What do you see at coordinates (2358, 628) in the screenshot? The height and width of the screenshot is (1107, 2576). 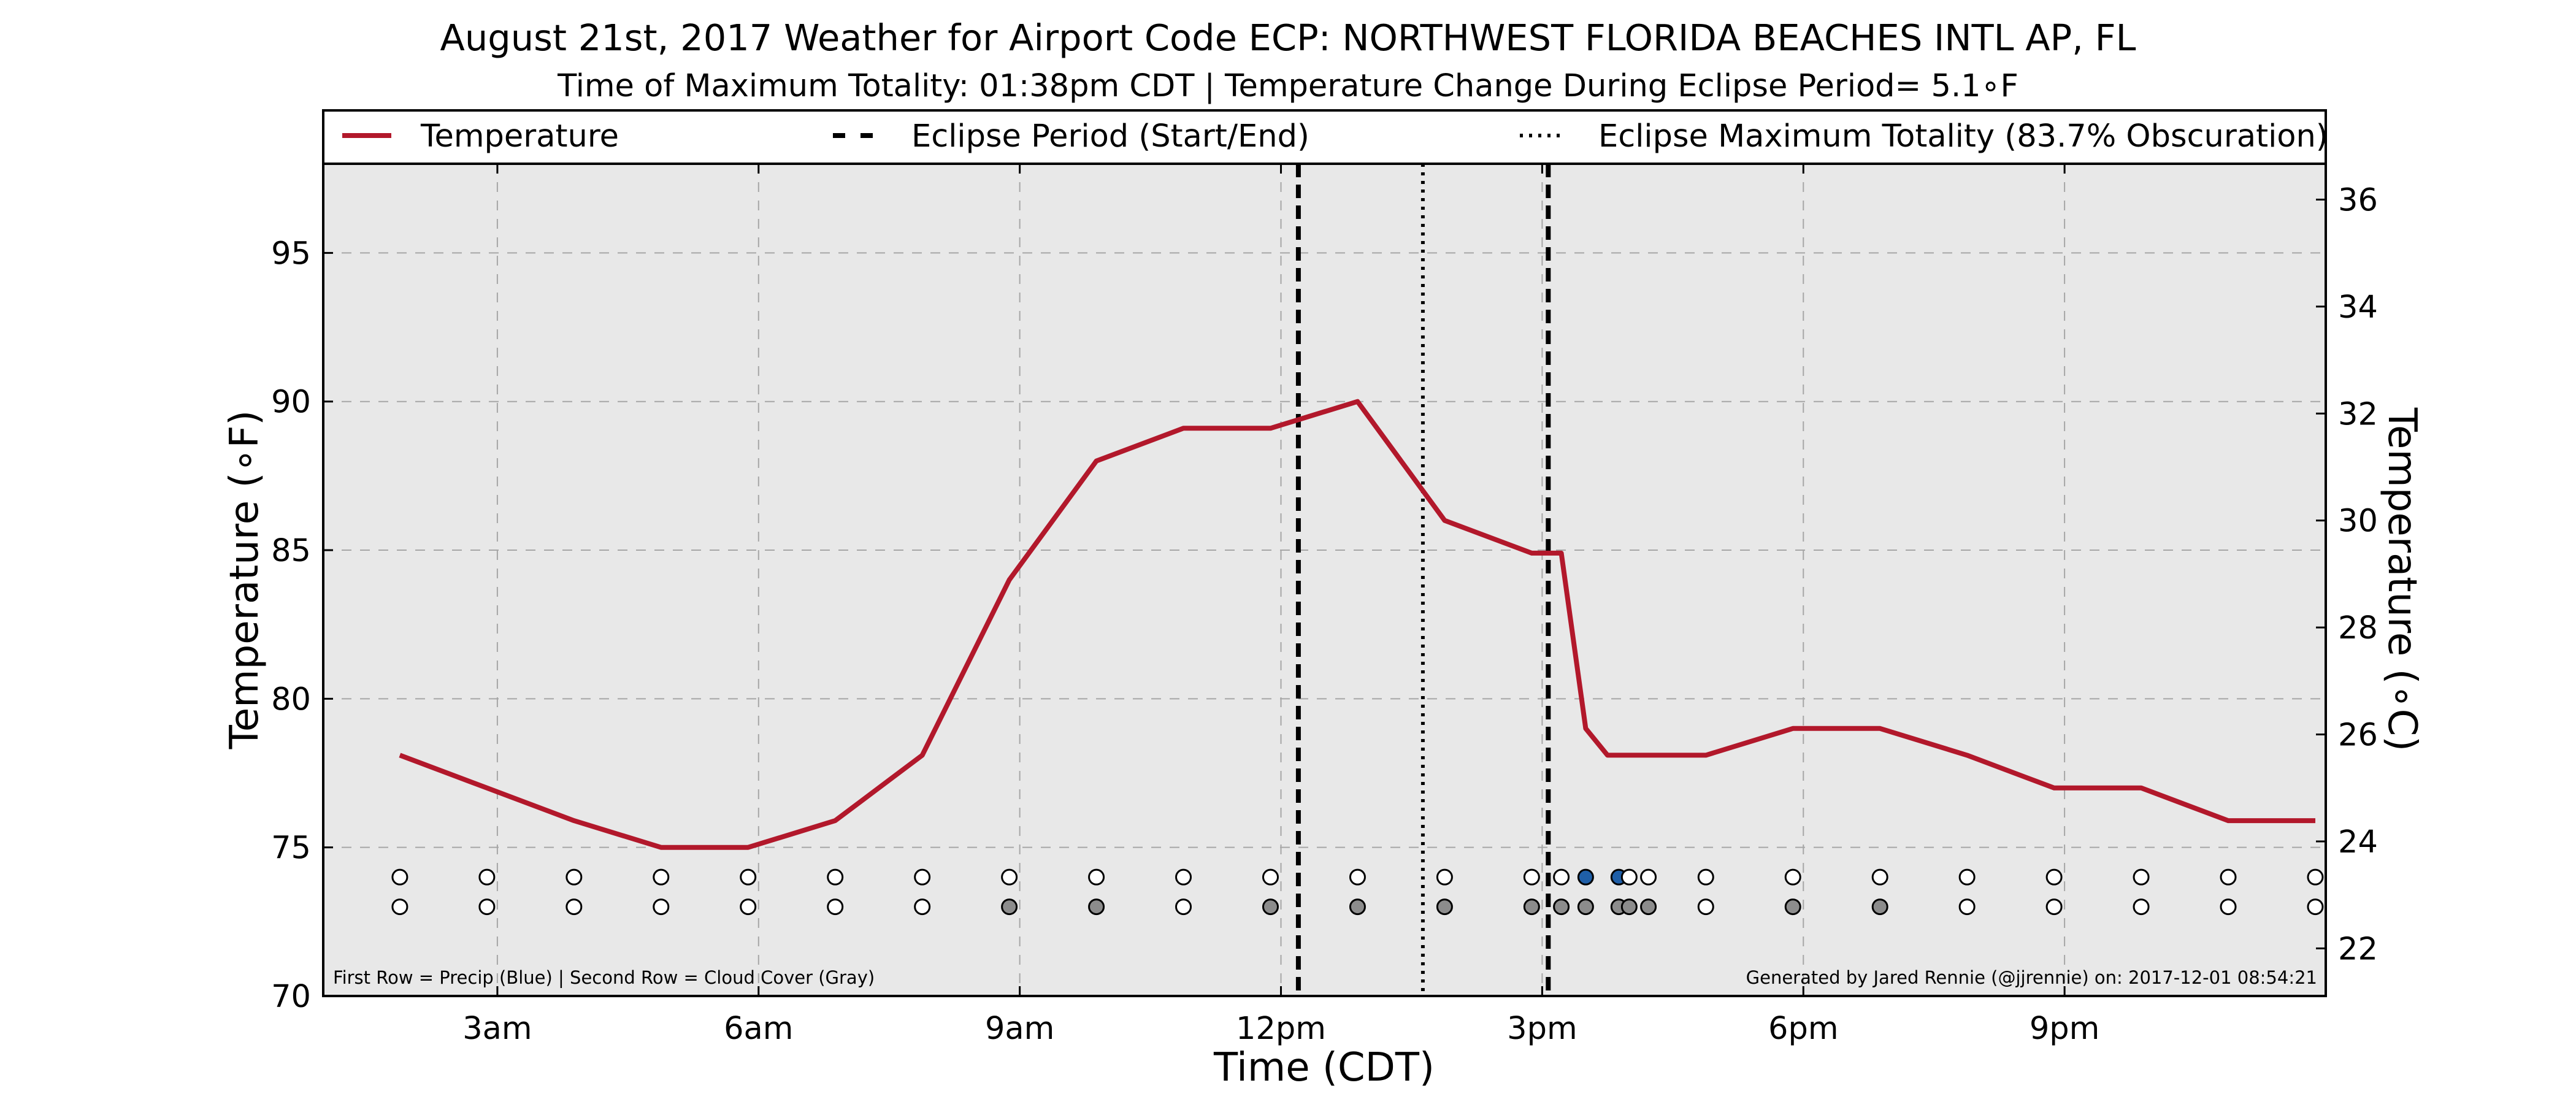 I see `y-tick-label-right: 28` at bounding box center [2358, 628].